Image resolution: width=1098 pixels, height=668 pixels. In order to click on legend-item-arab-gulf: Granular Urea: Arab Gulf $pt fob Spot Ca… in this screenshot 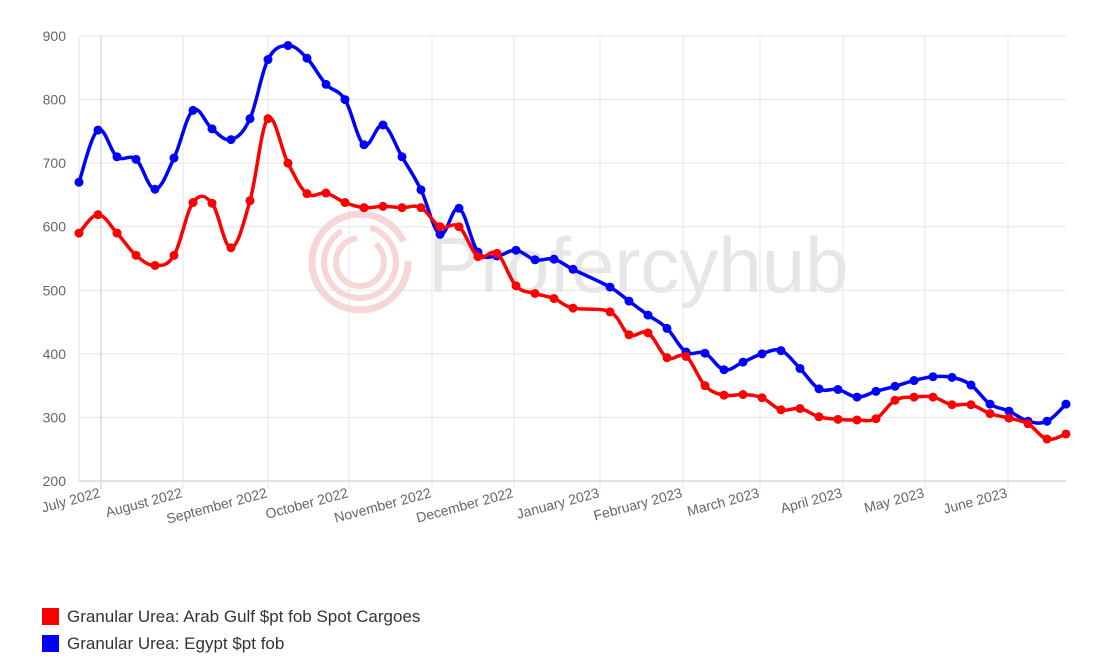, I will do `click(231, 616)`.